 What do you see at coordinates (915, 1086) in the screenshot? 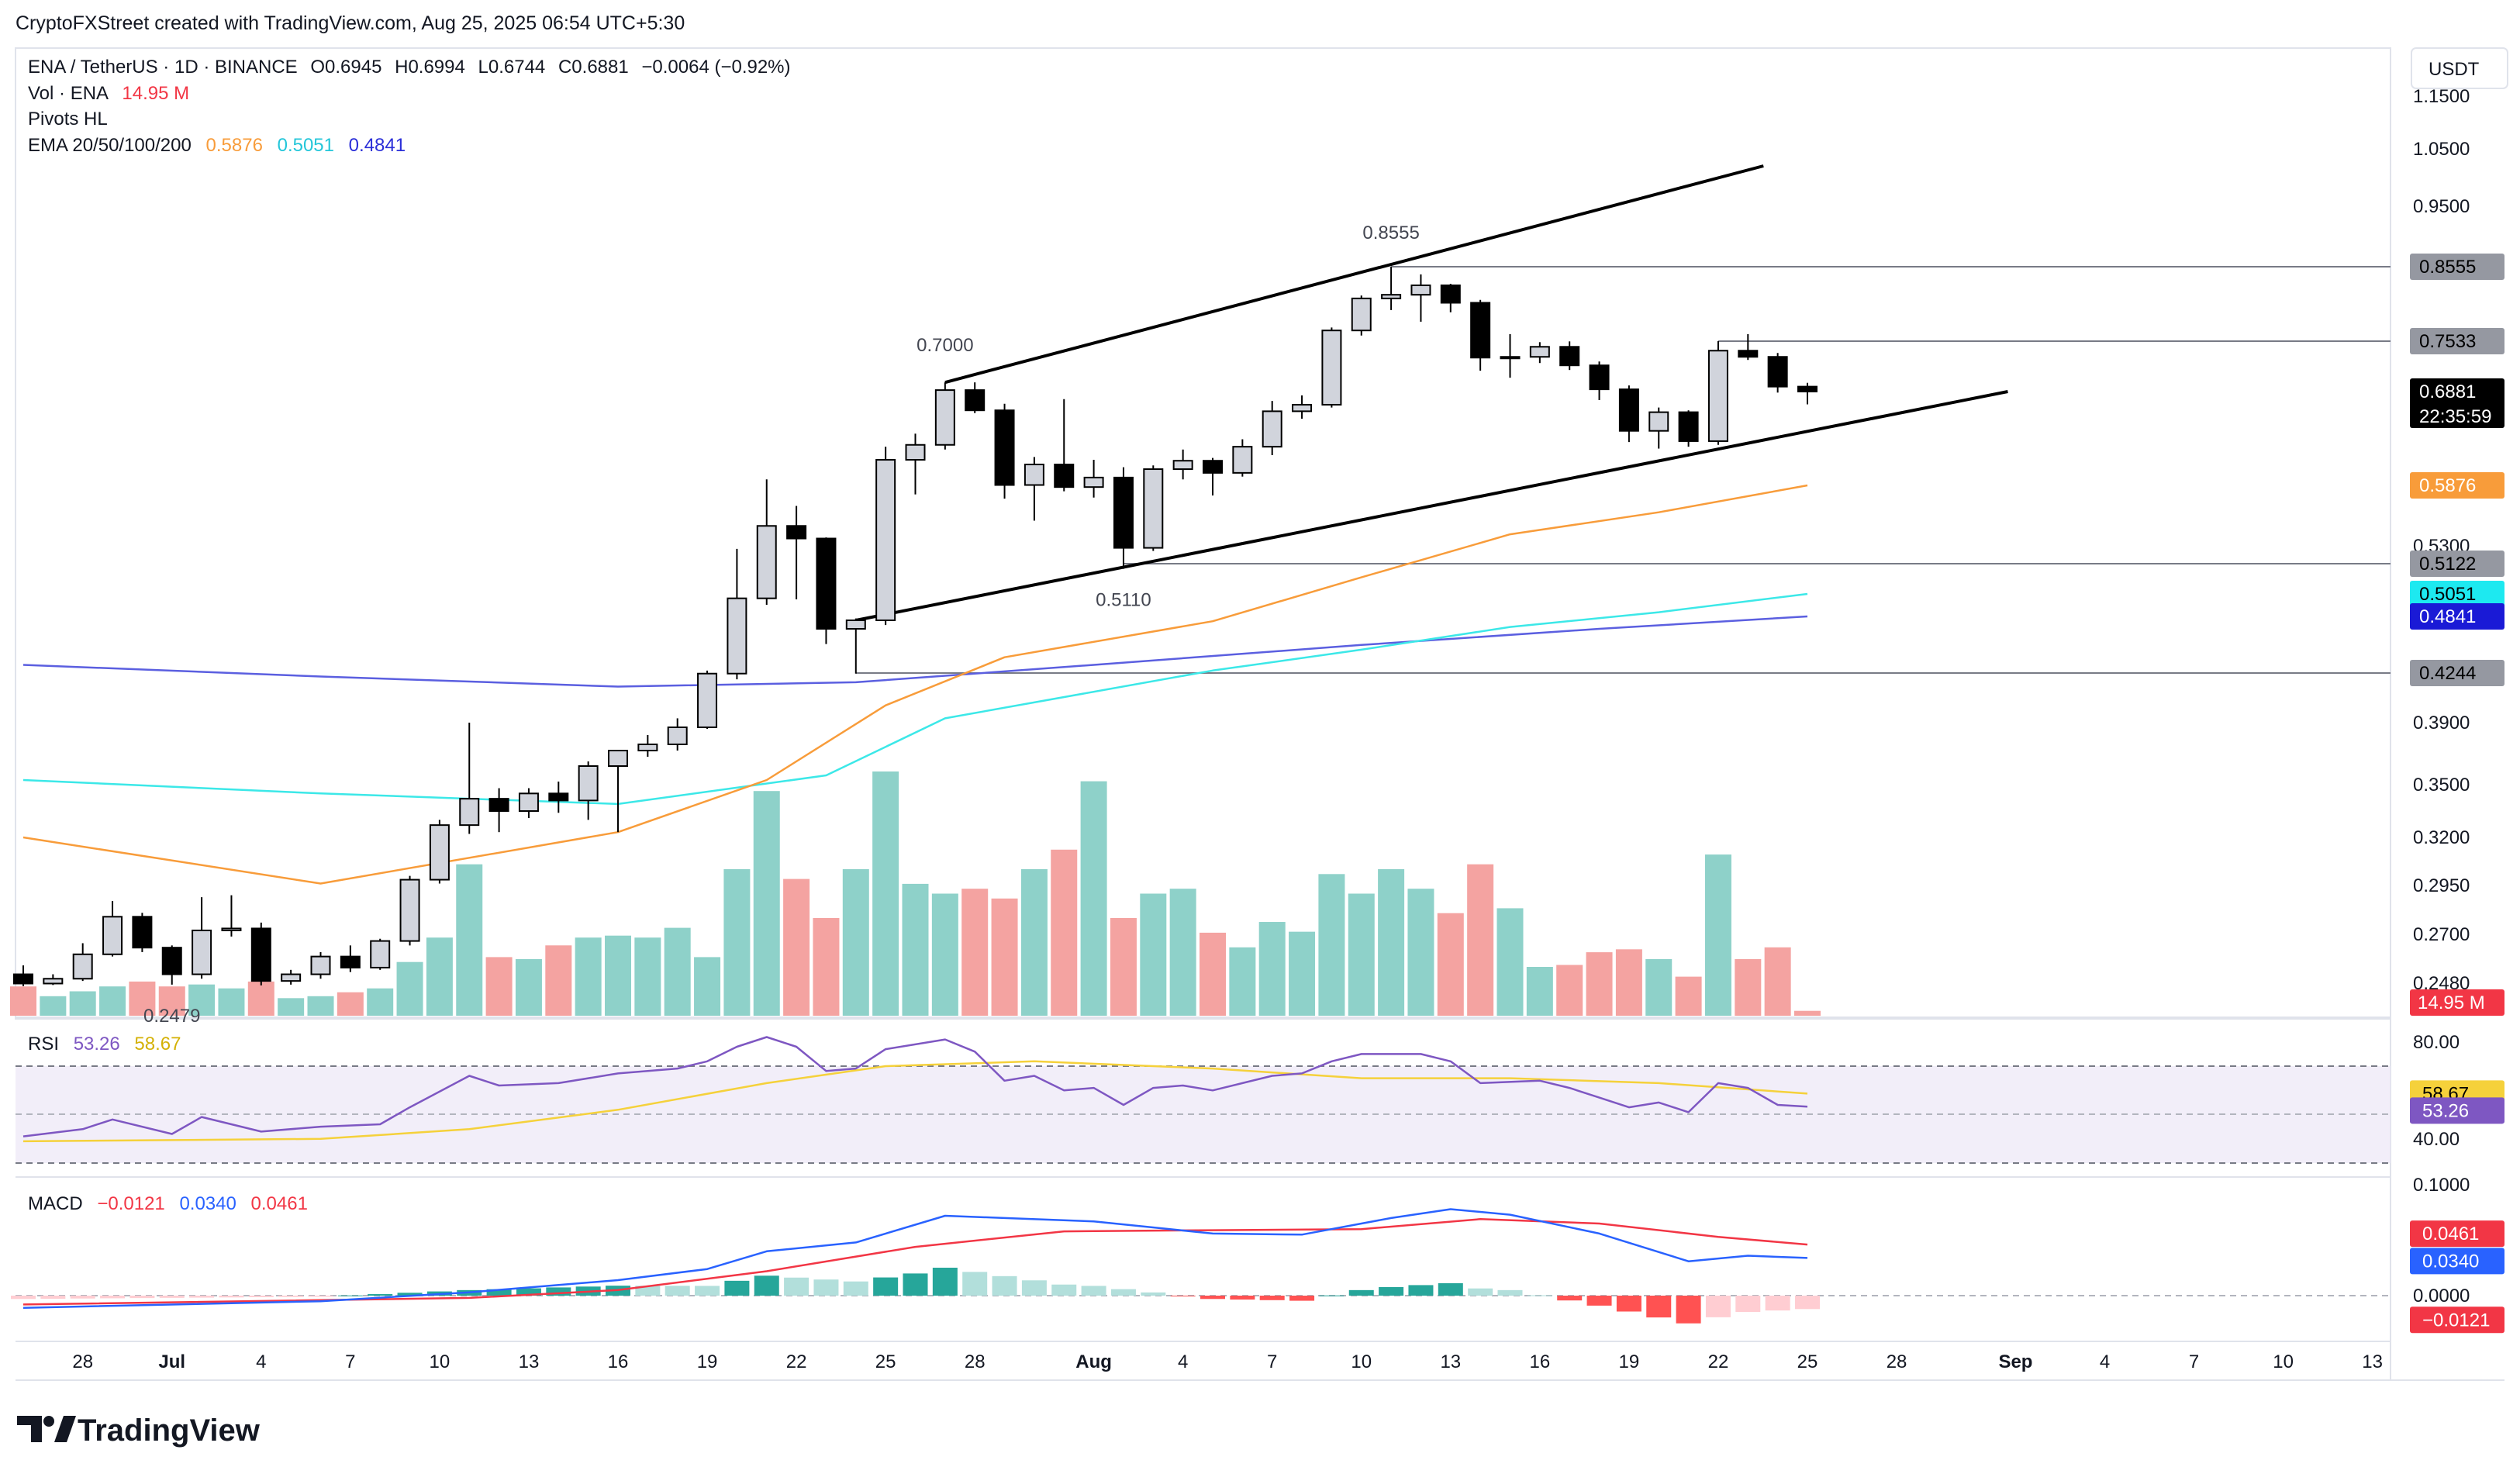
I see `rsi-line` at bounding box center [915, 1086].